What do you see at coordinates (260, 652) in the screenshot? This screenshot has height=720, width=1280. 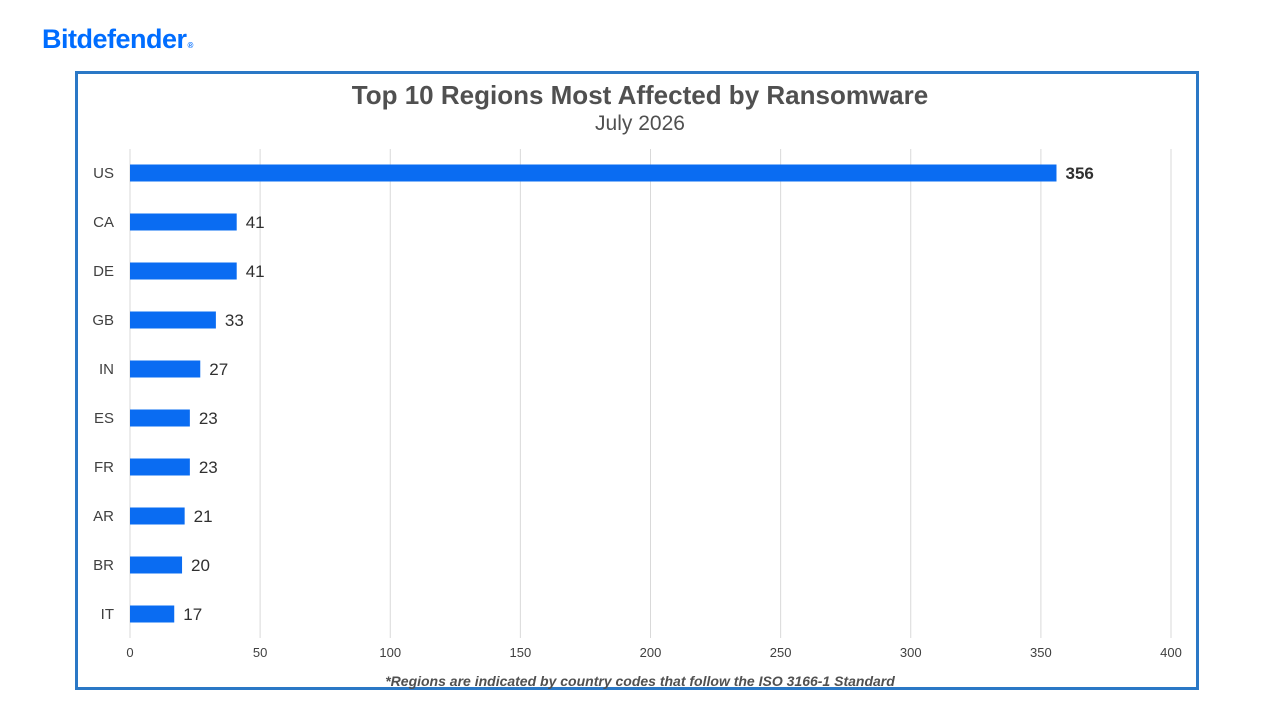 I see `x-tick-label: 50` at bounding box center [260, 652].